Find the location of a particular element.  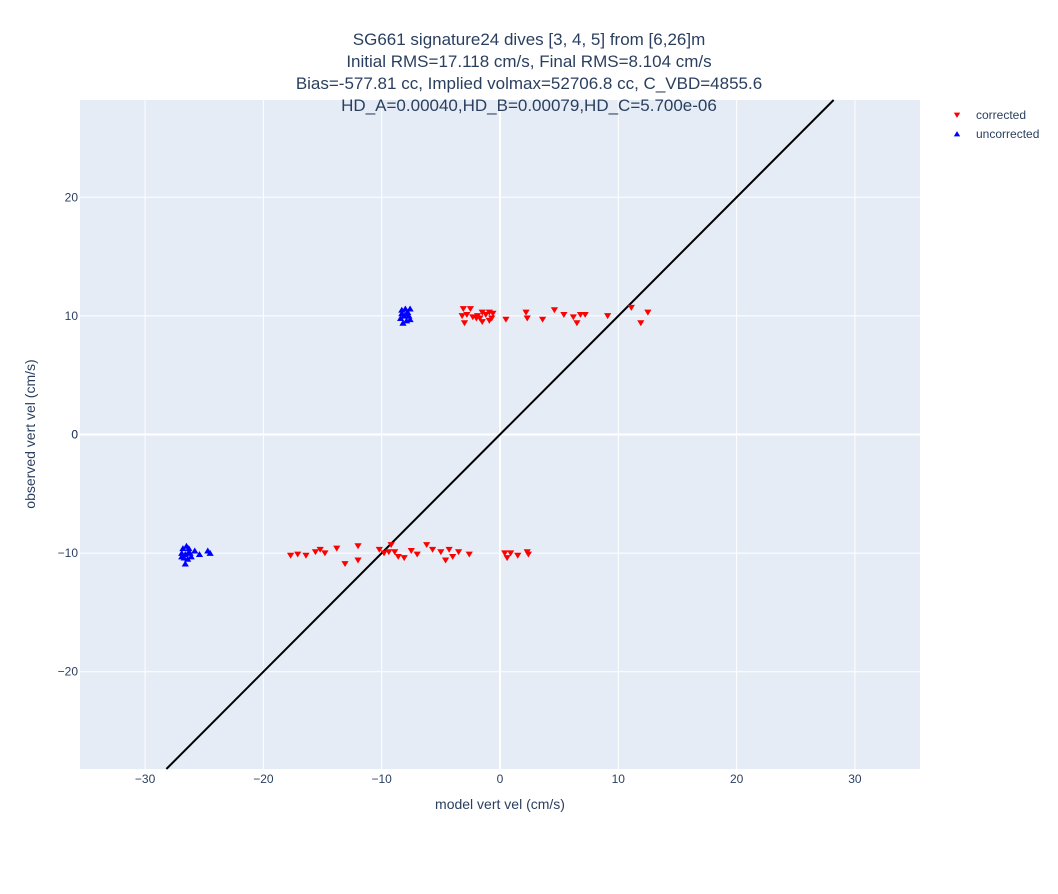

title-line: HD_A=0.00040,HD_B=0.00079,HD_C=5.700e-06 is located at coordinates (529, 105).